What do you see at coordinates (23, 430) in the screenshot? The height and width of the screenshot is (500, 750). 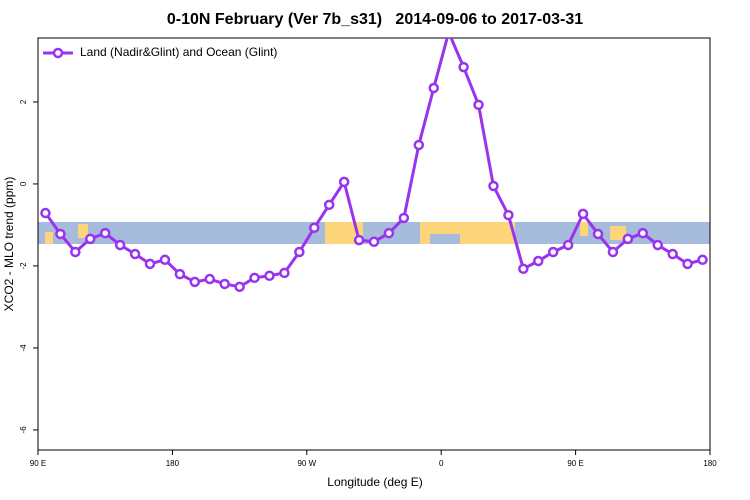 I see `y-tick-label: -6` at bounding box center [23, 430].